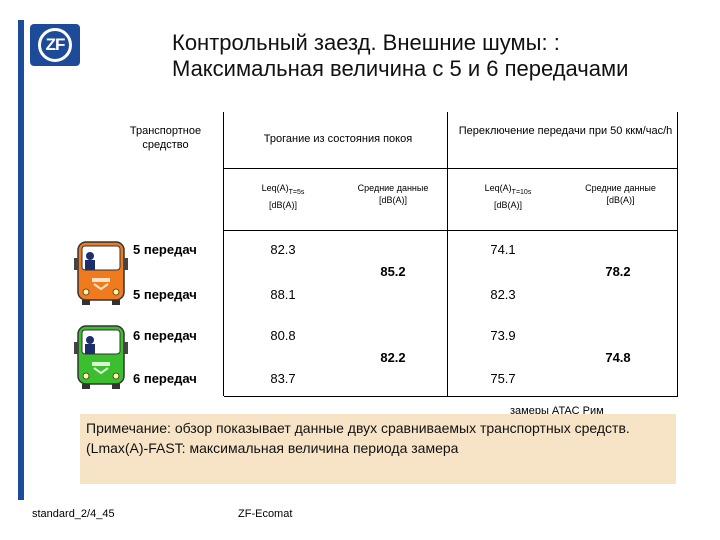 This screenshot has height=540, width=720. Describe the element at coordinates (265, 514) in the screenshot. I see `footer-product: ZF-Ecomat` at that location.